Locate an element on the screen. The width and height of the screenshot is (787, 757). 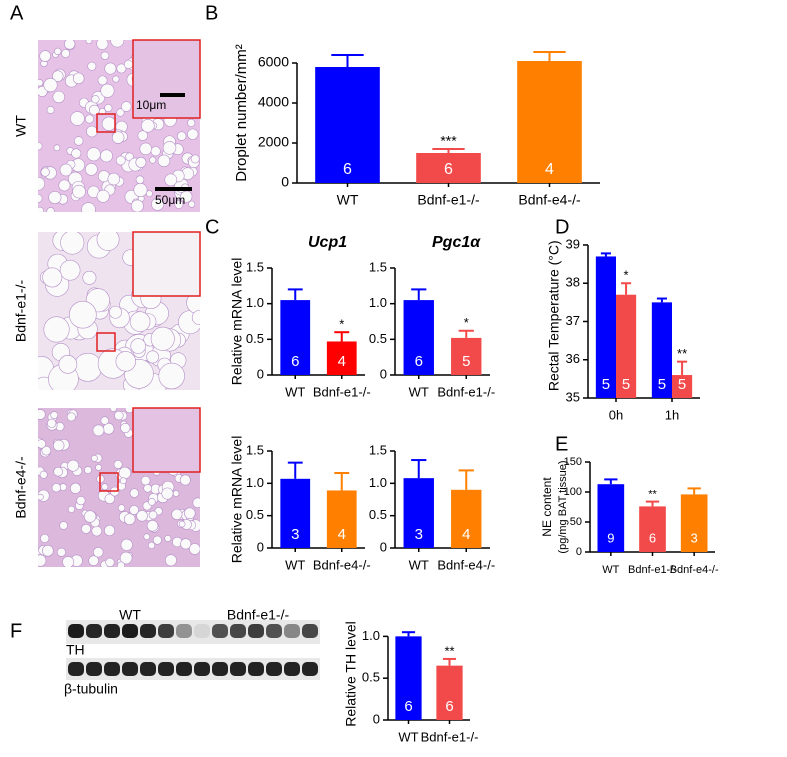
blot-group: WT is located at coordinates (130, 615).